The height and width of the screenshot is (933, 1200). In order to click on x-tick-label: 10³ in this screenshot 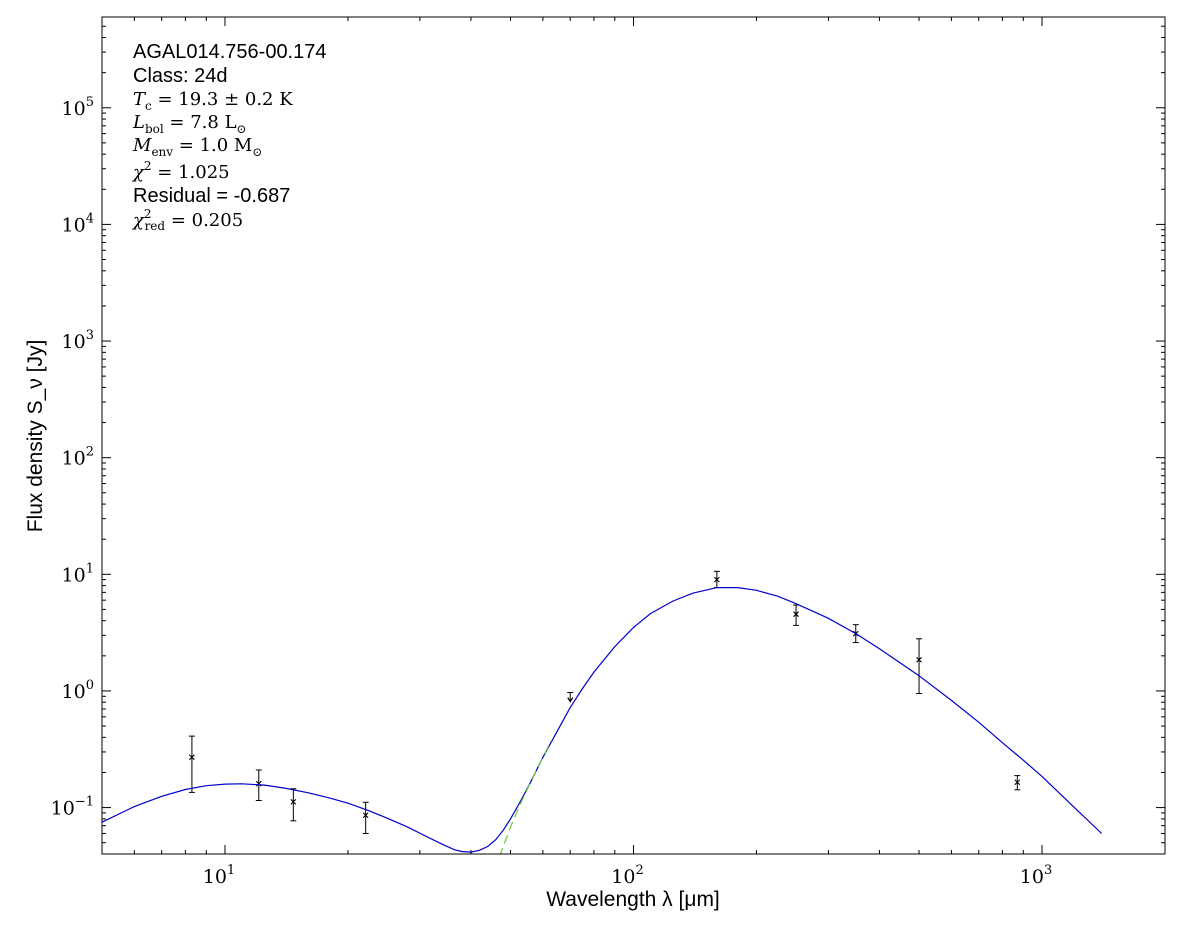, I will do `click(1036, 875)`.